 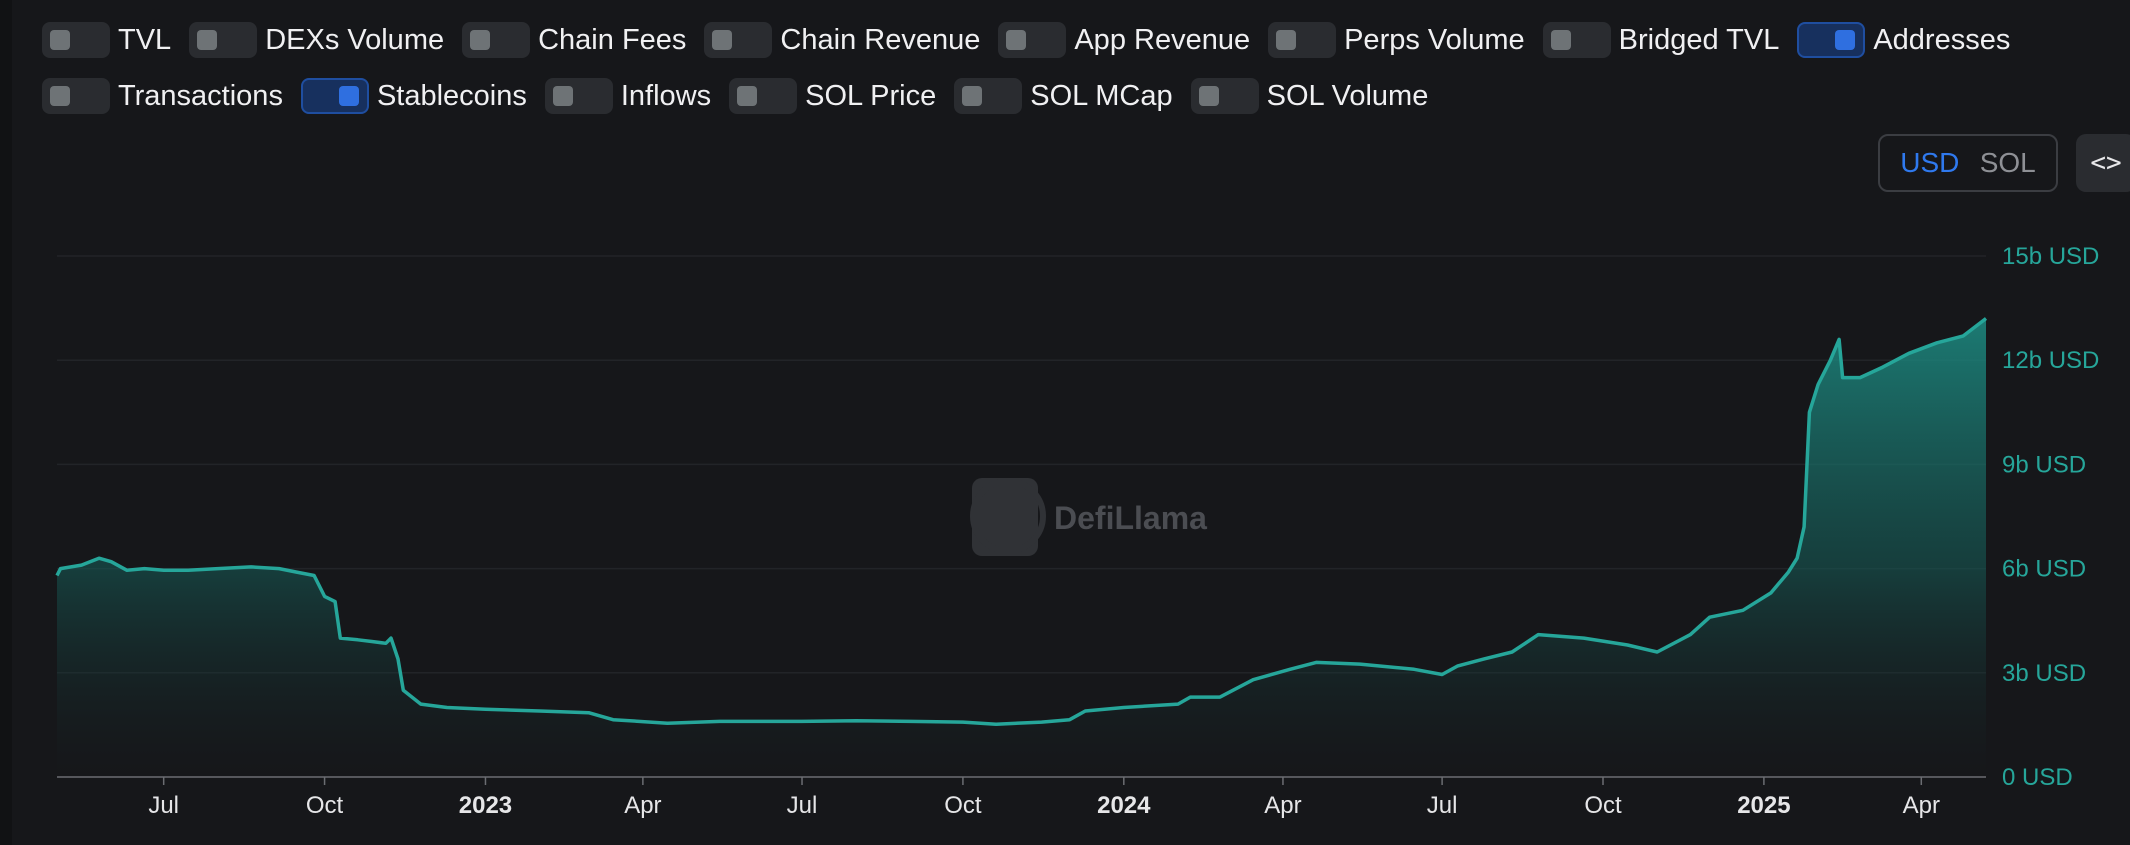 I want to click on toggle-label: DEXs Volume, so click(x=355, y=39).